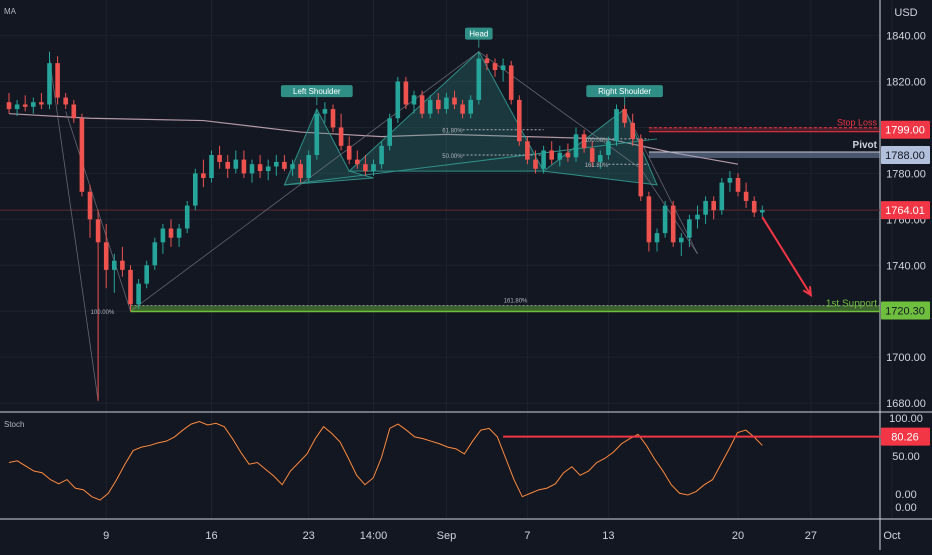  I want to click on price-tick-label: 1700.00, so click(906, 358).